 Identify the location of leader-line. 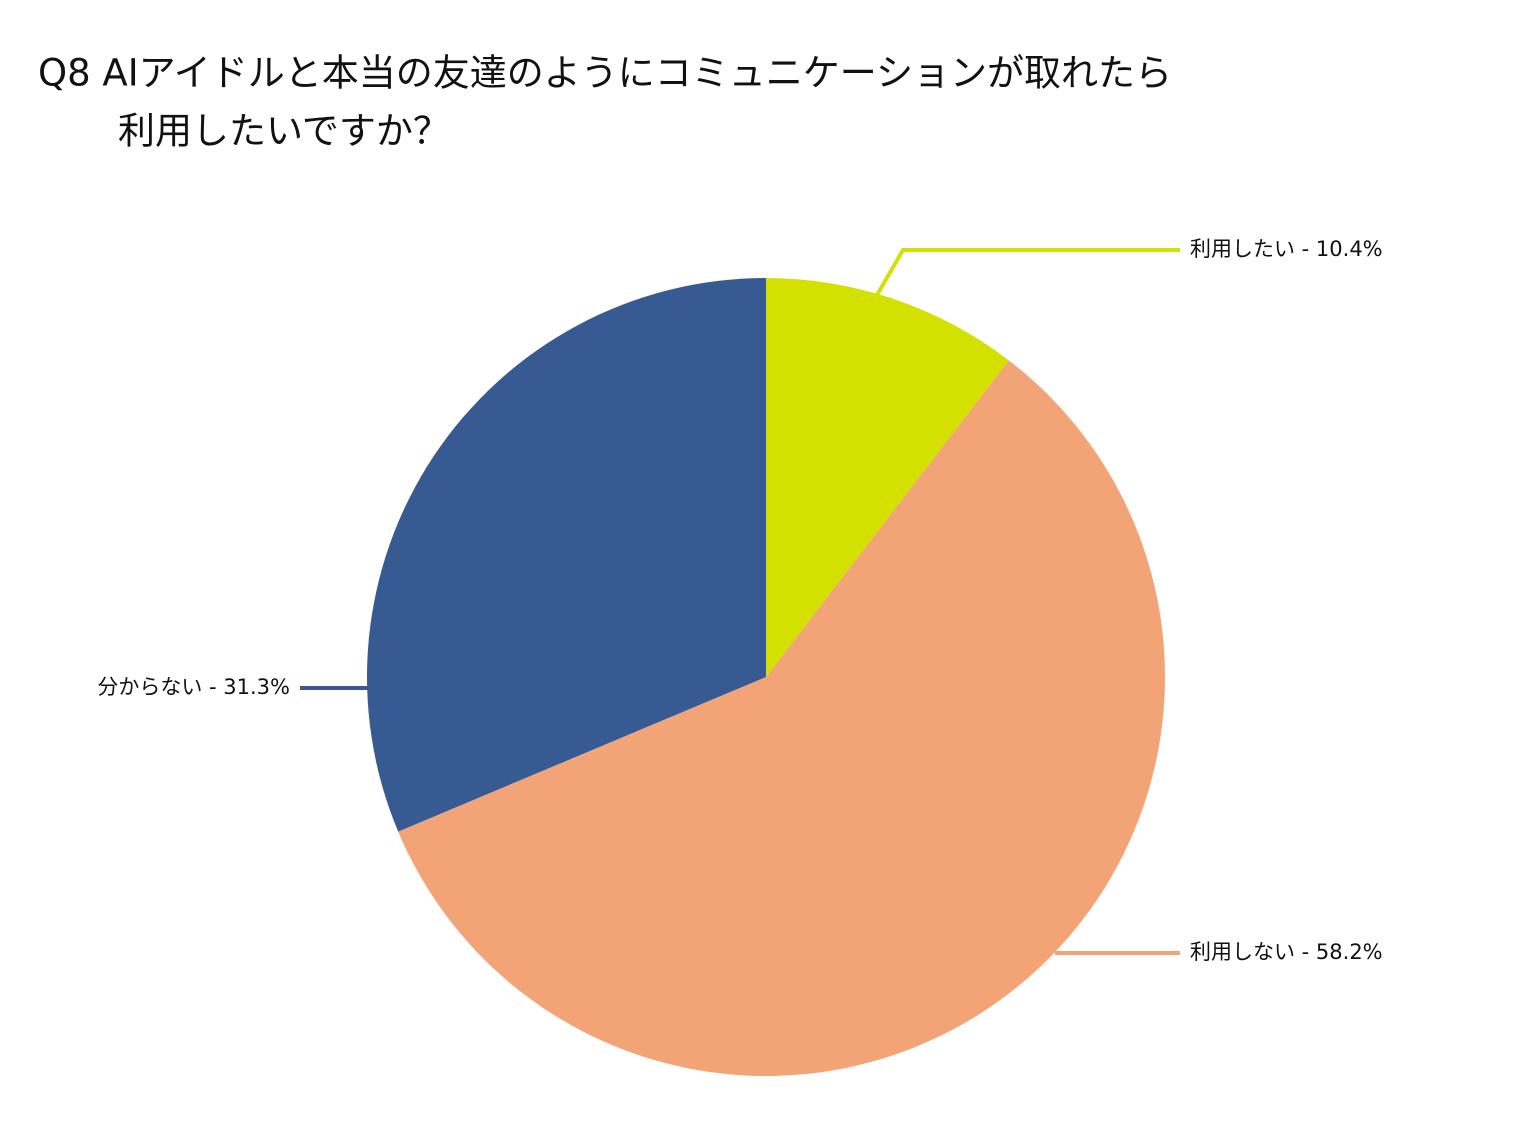
(1027, 272).